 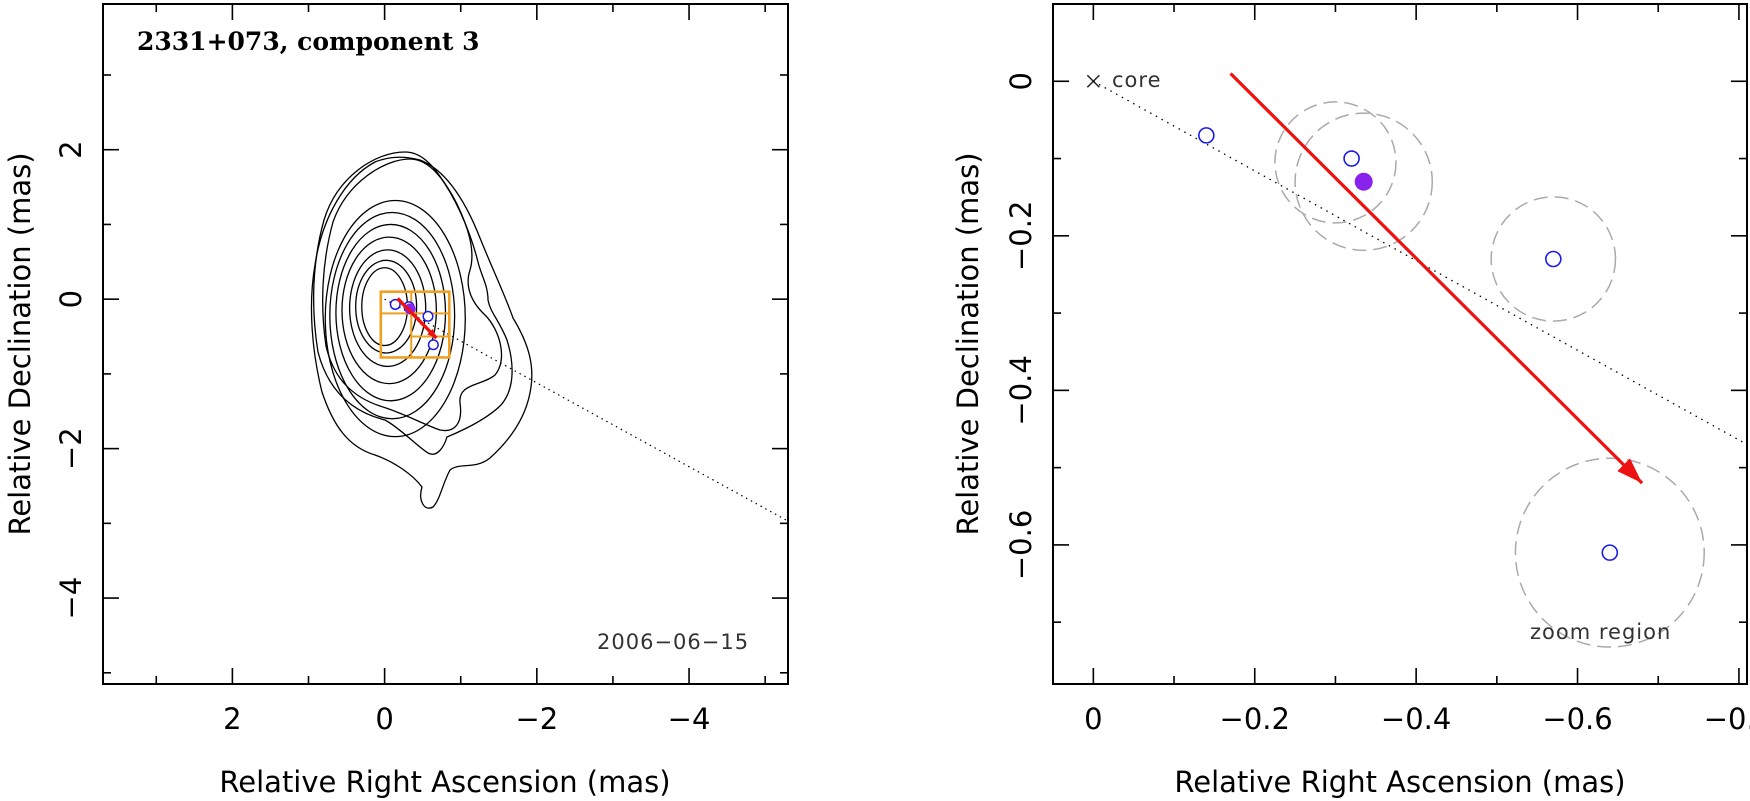 I want to click on left-chart-title: 2331+073, component 3, so click(x=308, y=41).